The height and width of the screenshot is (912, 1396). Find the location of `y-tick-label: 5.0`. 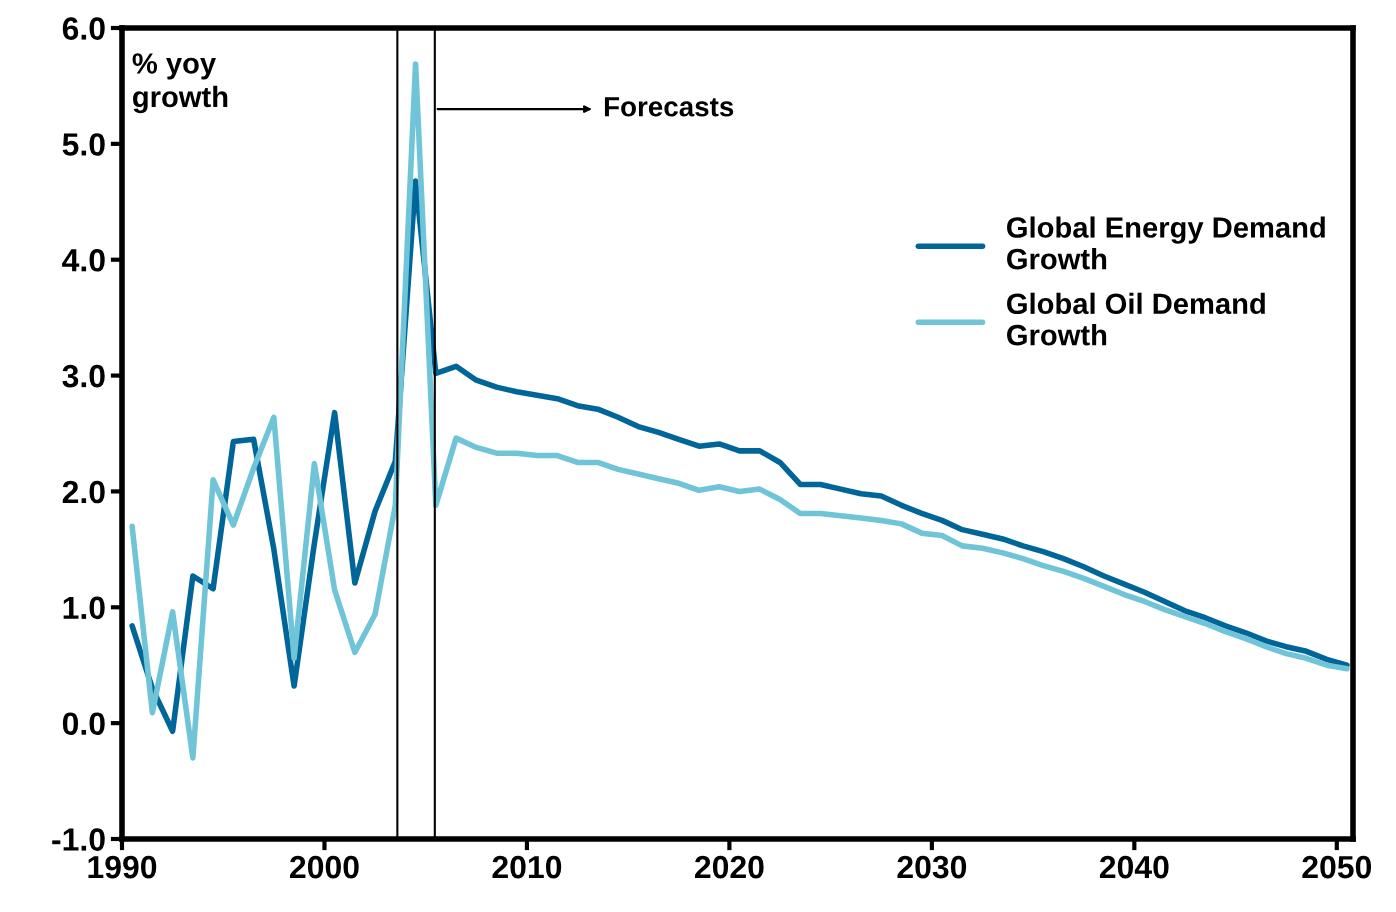

y-tick-label: 5.0 is located at coordinates (83, 144).